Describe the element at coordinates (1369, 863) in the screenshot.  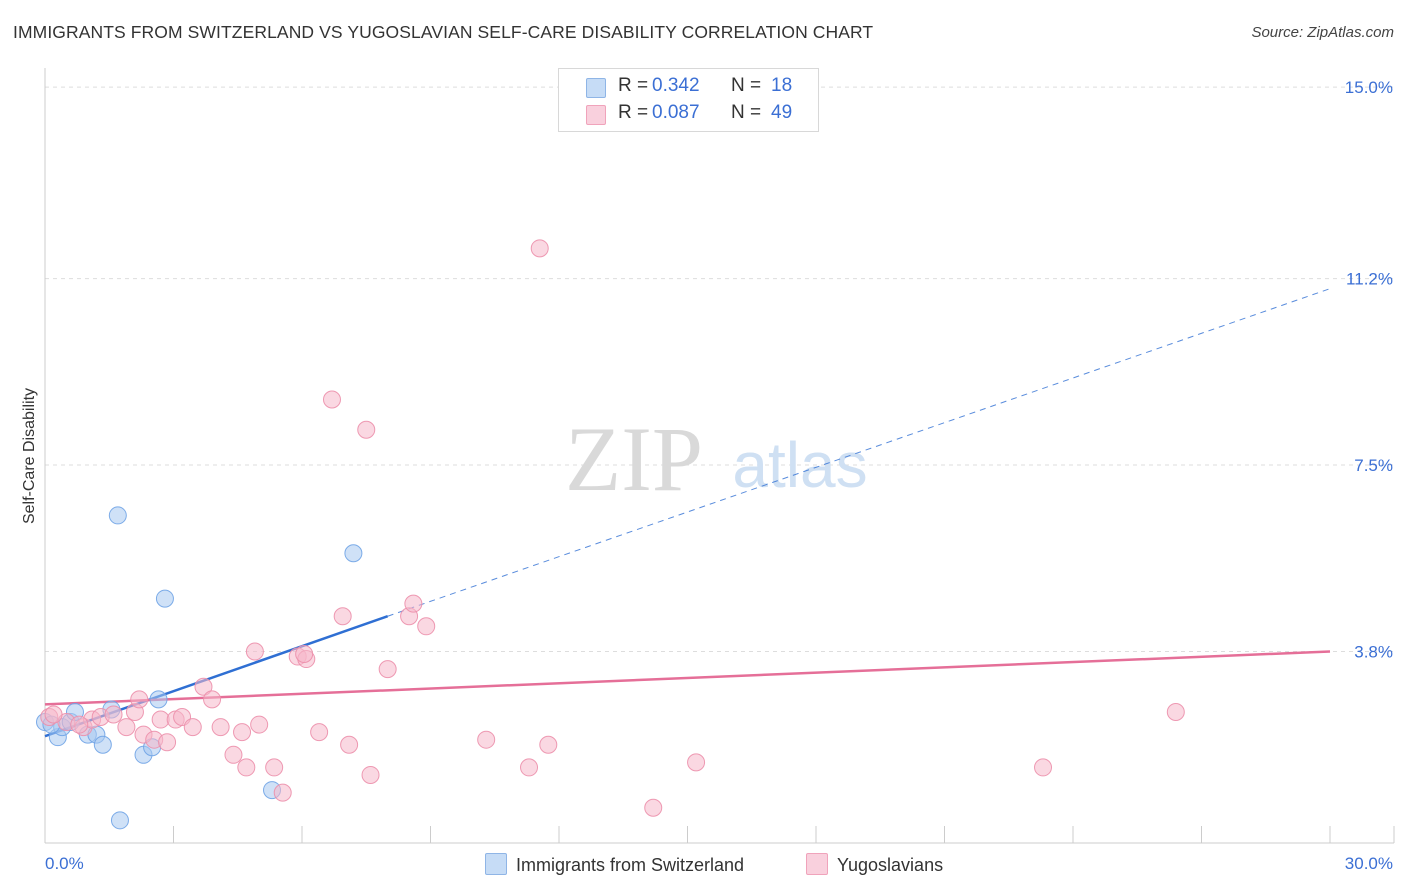
I see `x-tick-label-max: 30.0%` at that location.